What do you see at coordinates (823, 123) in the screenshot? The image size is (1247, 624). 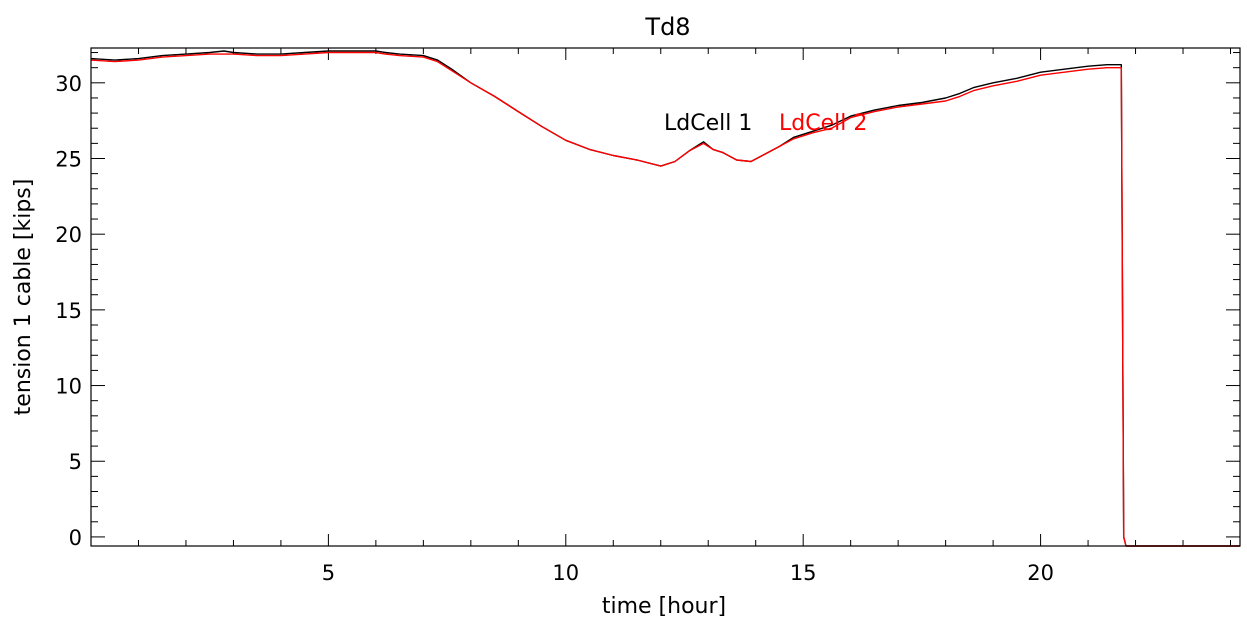 I see `legend-label-ldcell-2: LdCell 2` at bounding box center [823, 123].